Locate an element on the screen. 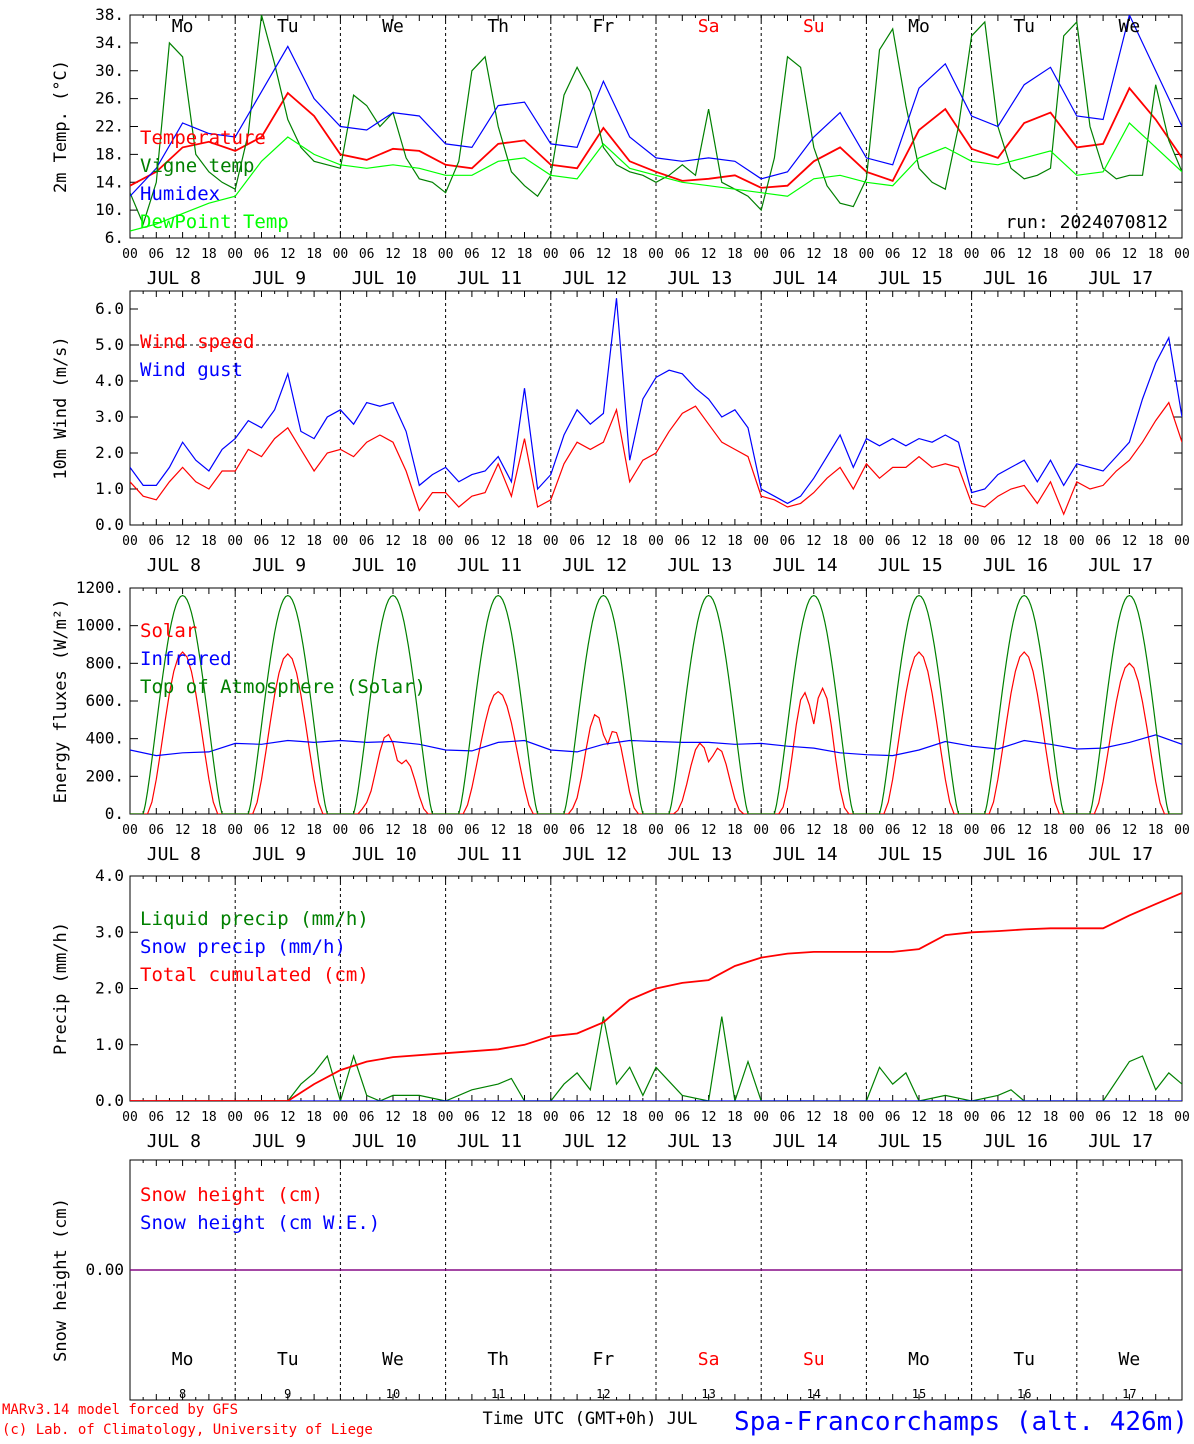  x-date-label: JUL 14 is located at coordinates (805, 278).